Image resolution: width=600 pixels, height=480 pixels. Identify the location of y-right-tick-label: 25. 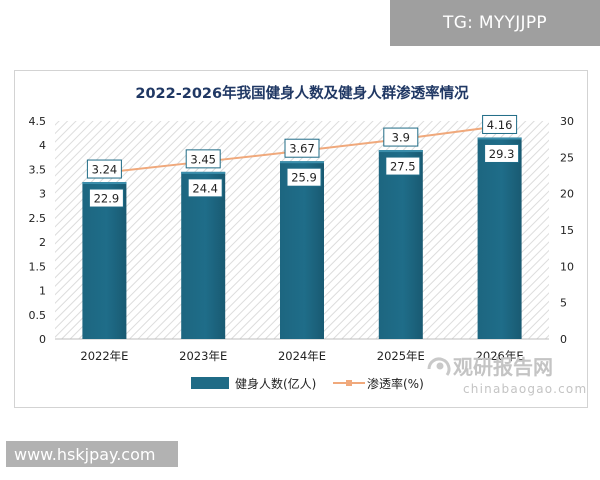
(567, 157).